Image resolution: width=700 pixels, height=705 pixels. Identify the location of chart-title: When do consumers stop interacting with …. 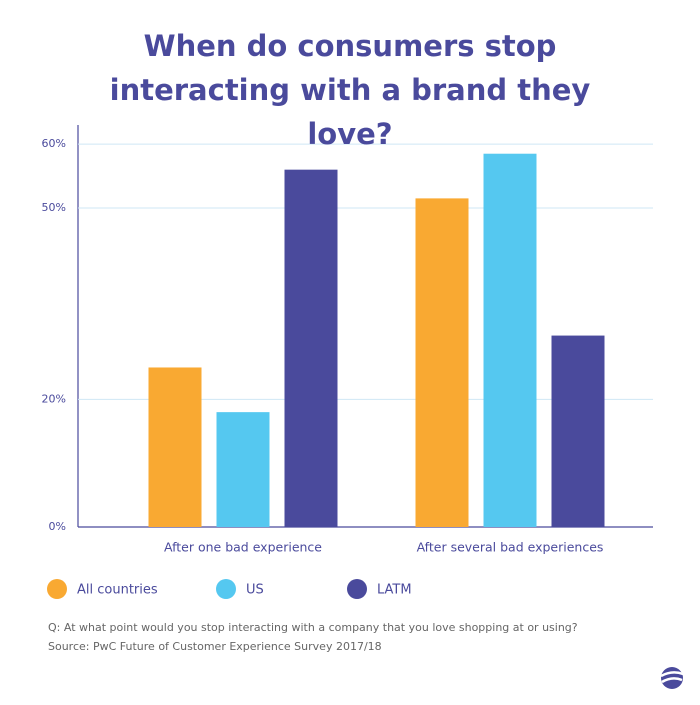
(350, 90).